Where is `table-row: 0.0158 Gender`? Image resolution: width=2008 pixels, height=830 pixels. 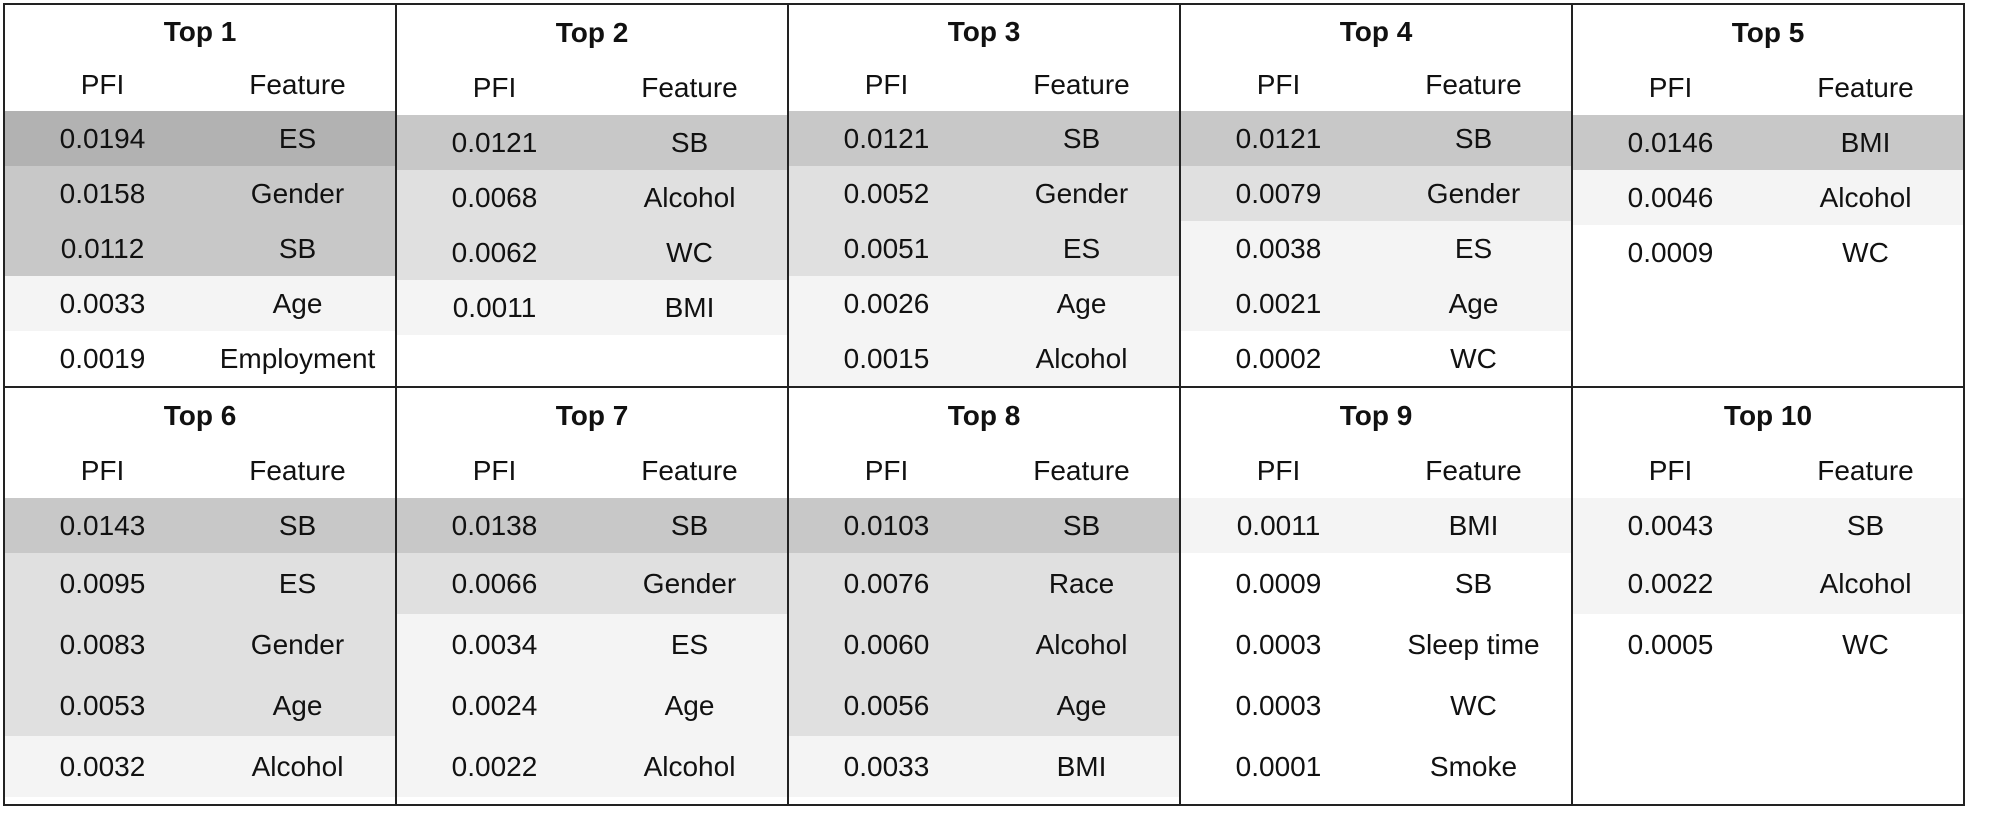
table-row: 0.0158 Gender is located at coordinates (200, 193).